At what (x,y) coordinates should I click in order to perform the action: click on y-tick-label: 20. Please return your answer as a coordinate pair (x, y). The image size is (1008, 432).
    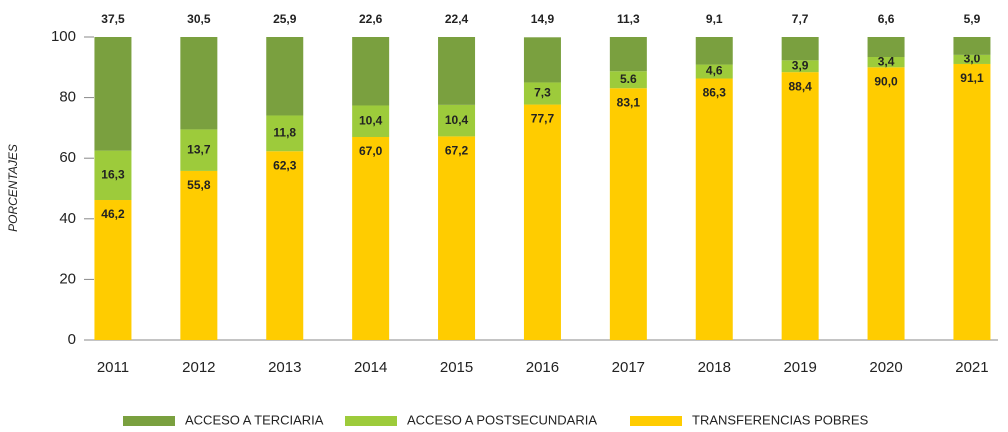
    Looking at the image, I should click on (67, 278).